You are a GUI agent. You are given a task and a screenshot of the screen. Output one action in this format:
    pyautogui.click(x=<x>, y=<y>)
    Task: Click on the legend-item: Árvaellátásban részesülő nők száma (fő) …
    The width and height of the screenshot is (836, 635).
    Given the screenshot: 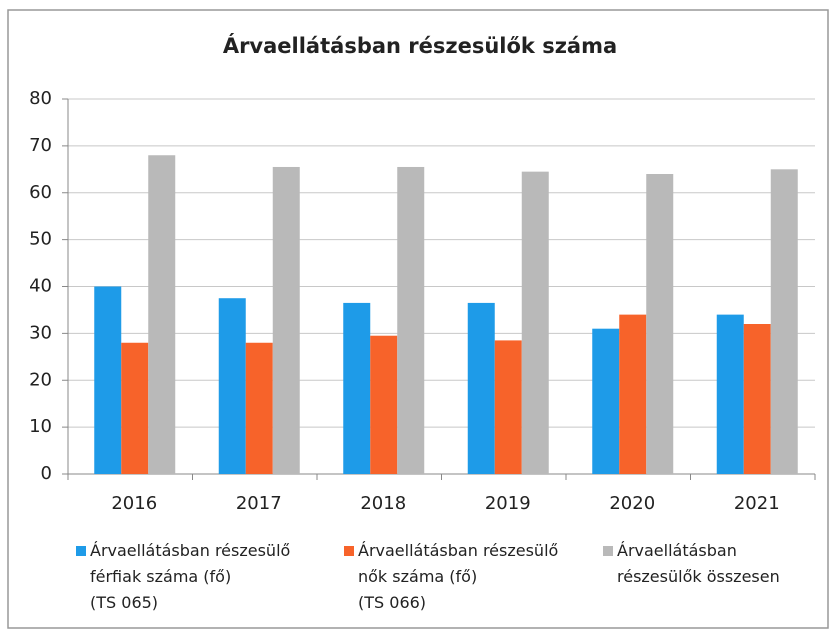 What is the action you would take?
    pyautogui.click(x=451, y=577)
    